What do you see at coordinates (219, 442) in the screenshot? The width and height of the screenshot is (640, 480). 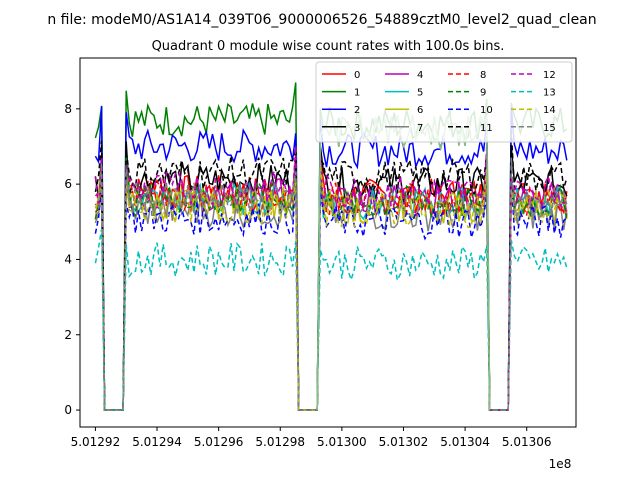 I see `x-tick-label: 5.01296` at bounding box center [219, 442].